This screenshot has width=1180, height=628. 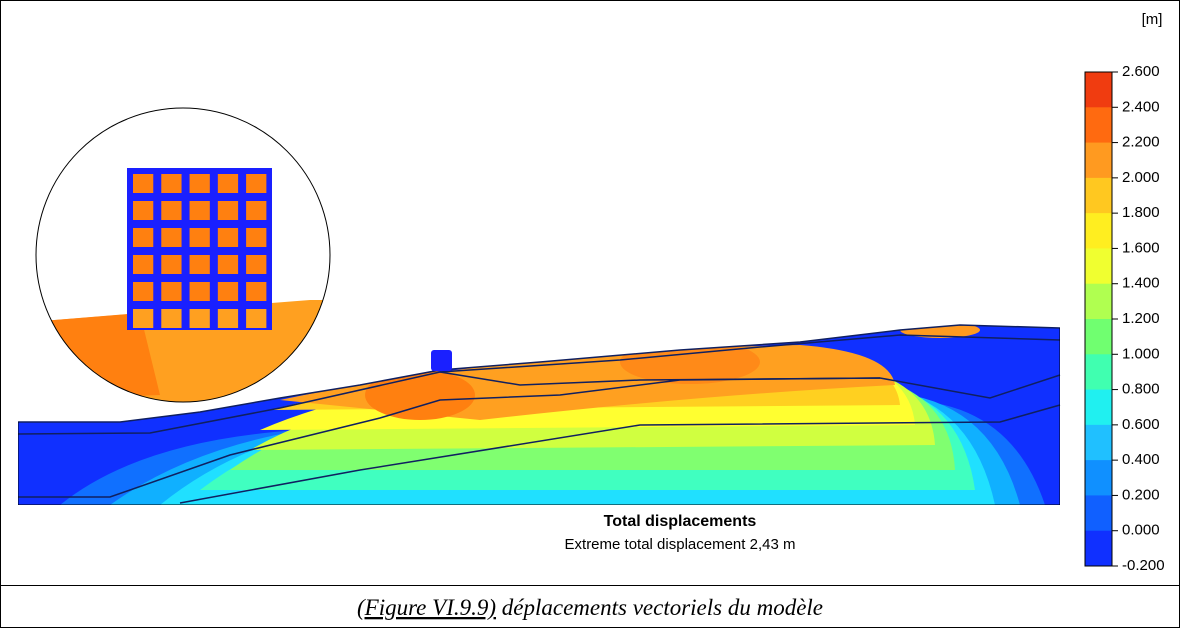 What do you see at coordinates (1141, 177) in the screenshot?
I see `legend-label: 2.000` at bounding box center [1141, 177].